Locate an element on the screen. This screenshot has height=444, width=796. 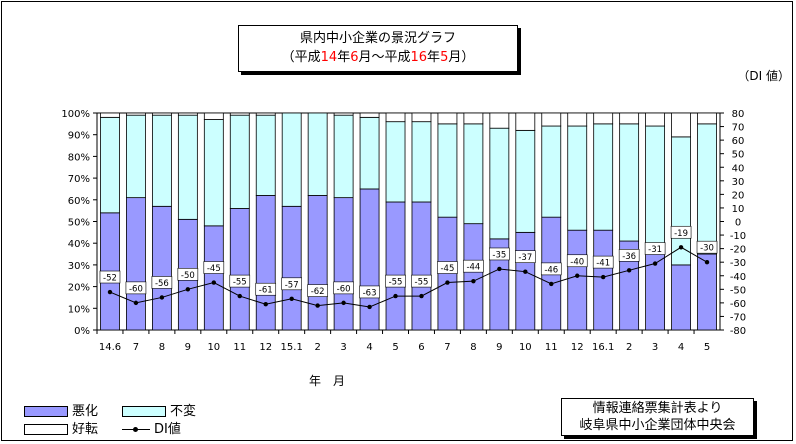
y-right-tick-label: 30 is located at coordinates (738, 182).